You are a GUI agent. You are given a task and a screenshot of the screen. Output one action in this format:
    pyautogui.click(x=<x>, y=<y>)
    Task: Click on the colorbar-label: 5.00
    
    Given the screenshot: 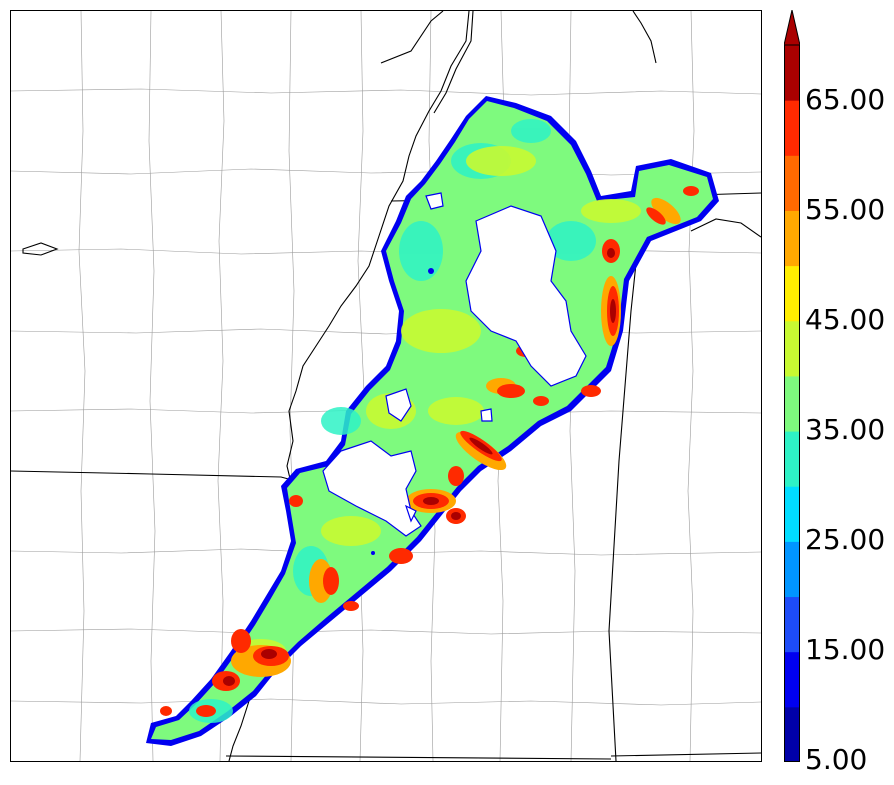 What is the action you would take?
    pyautogui.click(x=836, y=759)
    